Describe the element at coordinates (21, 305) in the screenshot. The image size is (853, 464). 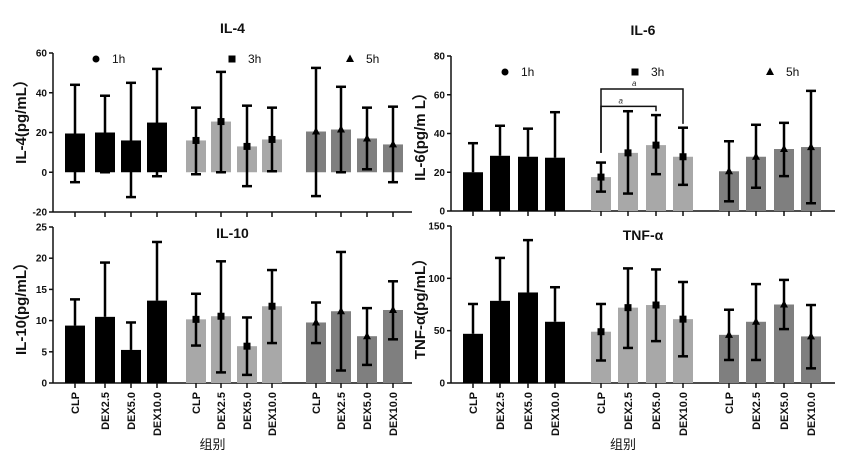
I see `y-axis-label: IL-10(pg/mL）` at that location.